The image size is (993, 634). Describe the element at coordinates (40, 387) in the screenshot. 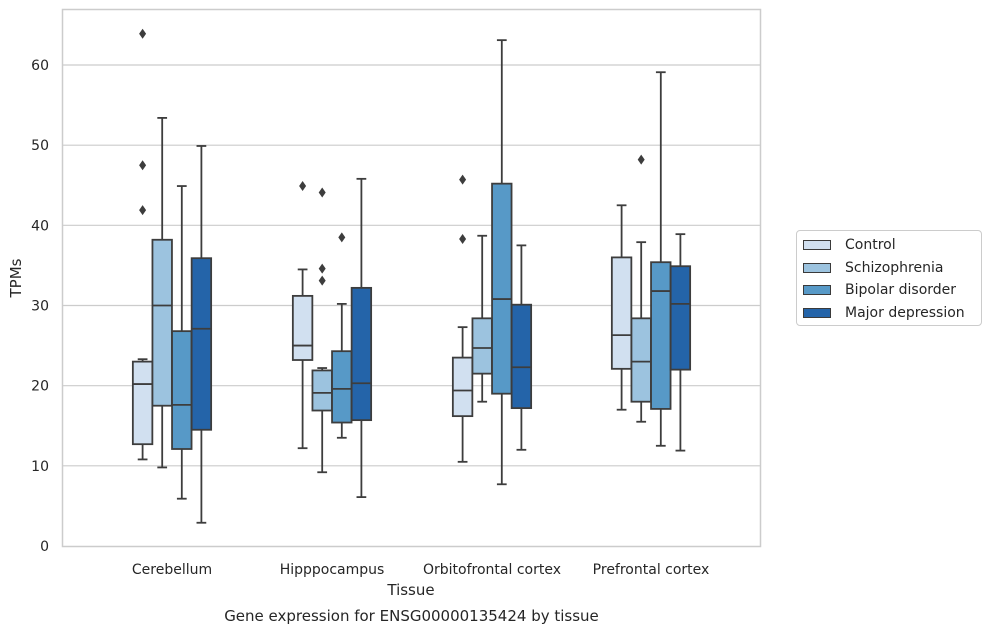

I see `y-tick-label: 20` at that location.